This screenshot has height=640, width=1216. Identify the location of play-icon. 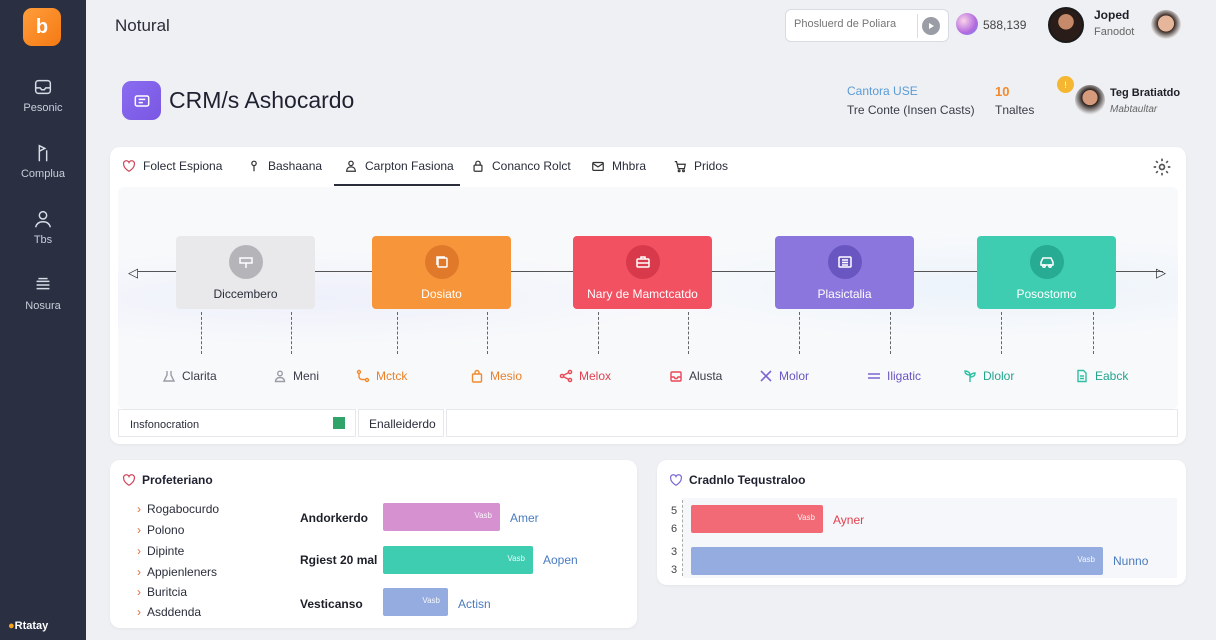
(931, 26).